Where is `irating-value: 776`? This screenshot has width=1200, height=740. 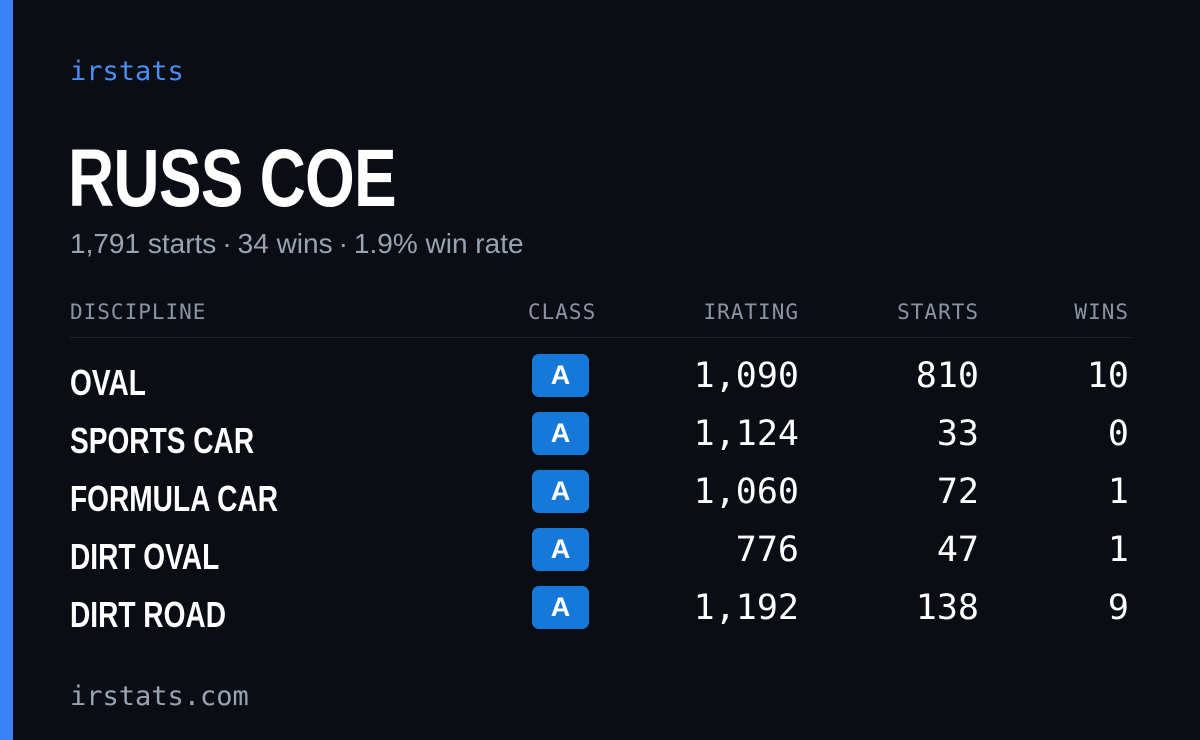 irating-value: 776 is located at coordinates (767, 550).